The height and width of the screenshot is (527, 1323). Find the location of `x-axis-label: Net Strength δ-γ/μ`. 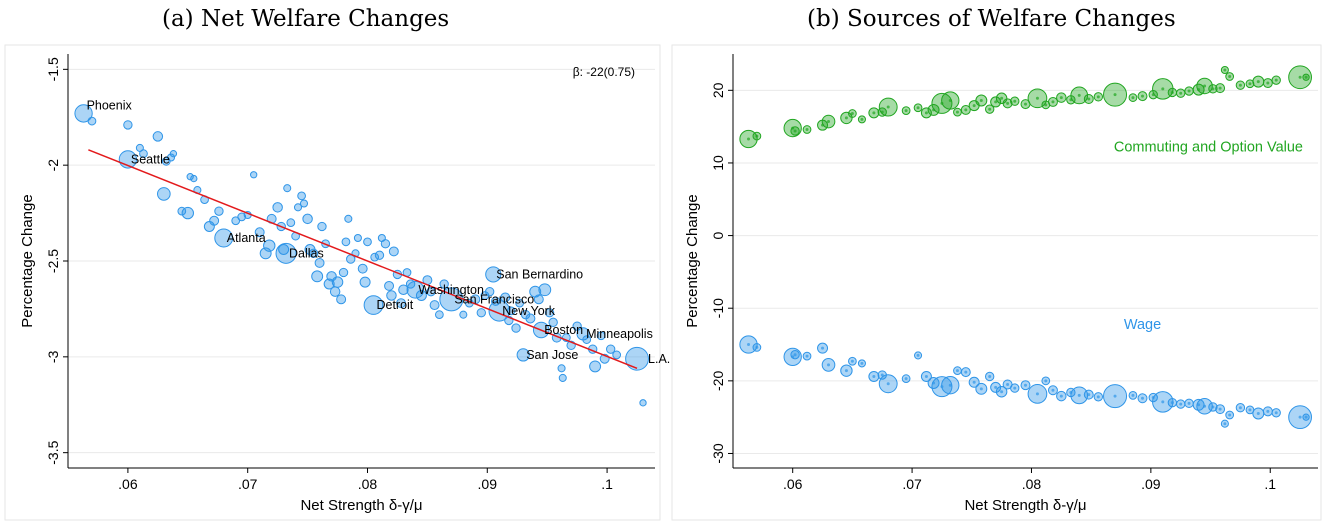

x-axis-label: Net Strength δ-γ/μ is located at coordinates (361, 505).